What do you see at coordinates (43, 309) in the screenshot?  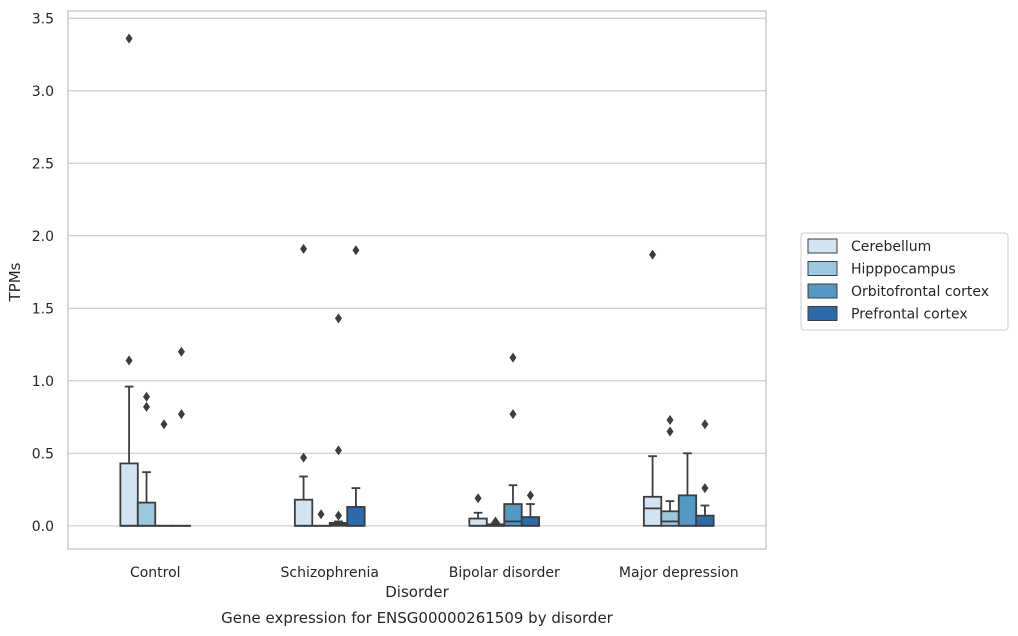 I see `y-tick-label: 1.5` at bounding box center [43, 309].